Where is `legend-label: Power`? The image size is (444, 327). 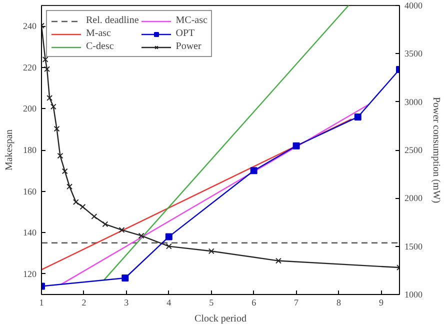 legend-label: Power is located at coordinates (189, 46).